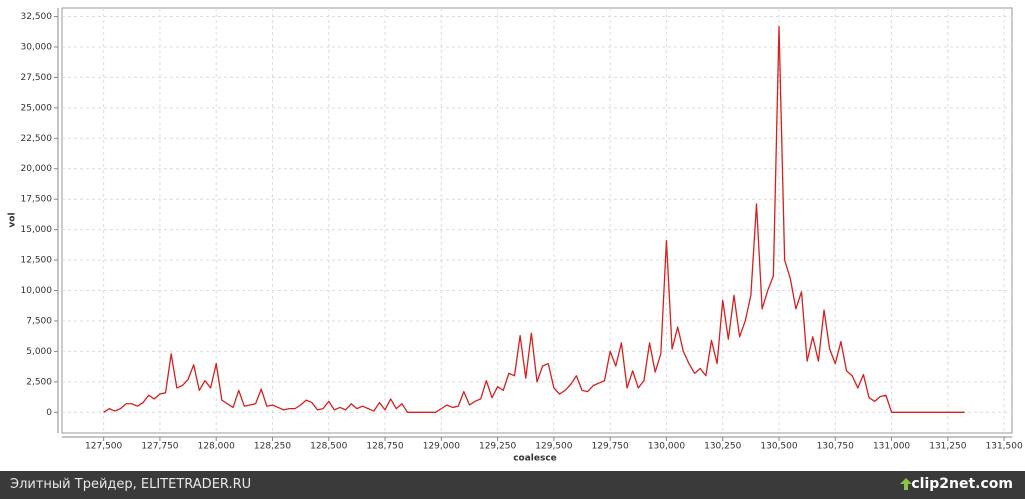  I want to click on y-tick-label: 27,500, so click(37, 78).